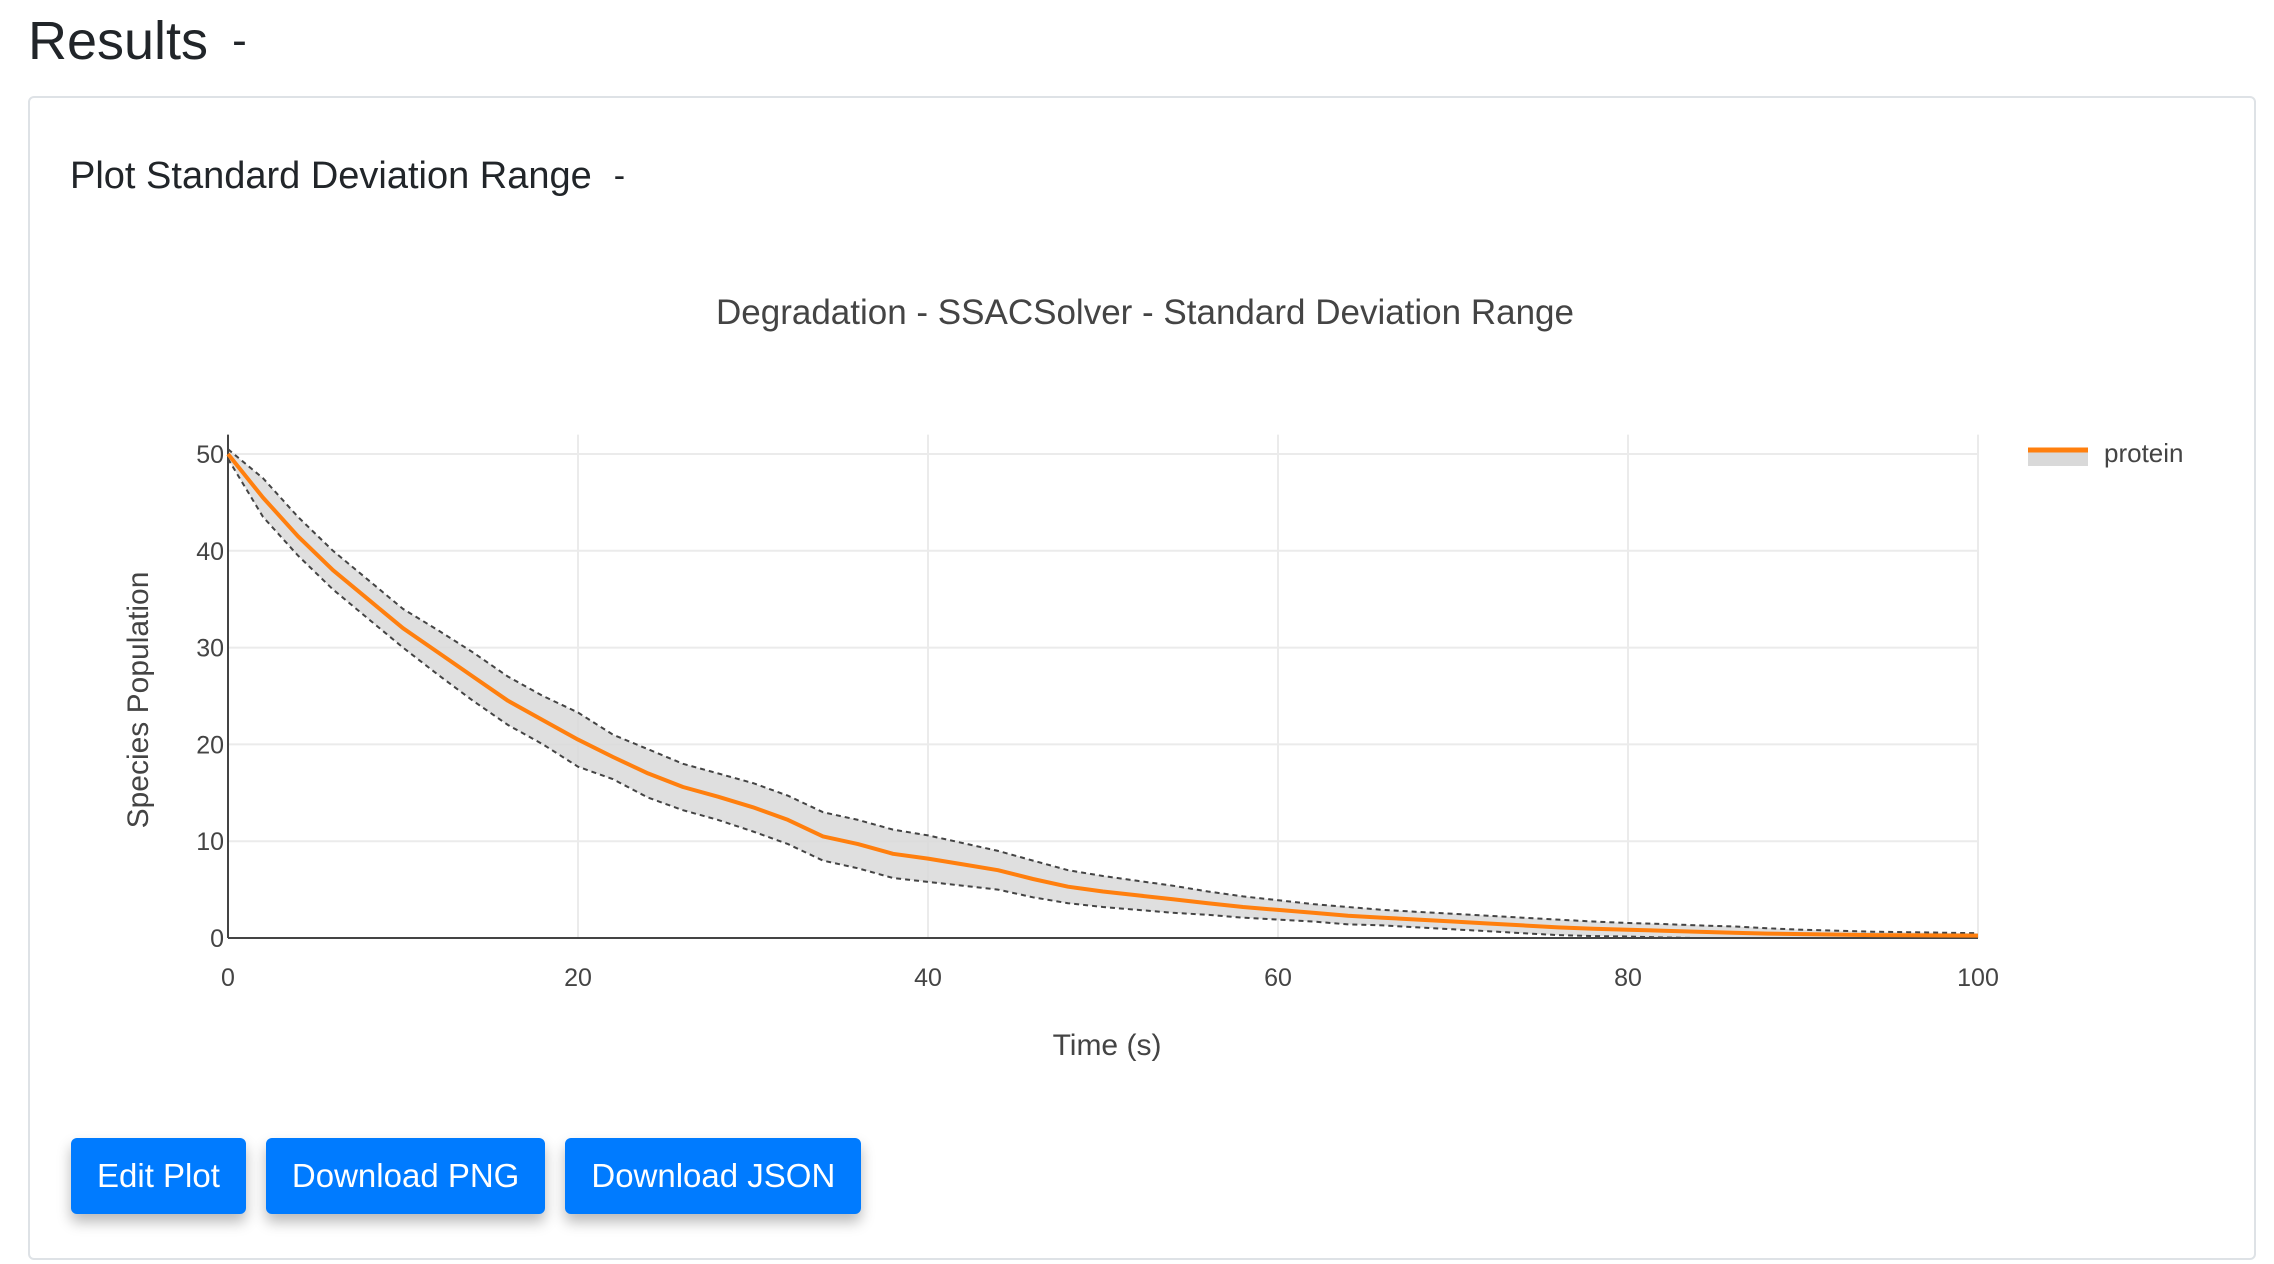 The image size is (2274, 1264). Describe the element at coordinates (118, 41) in the screenshot. I see `page-title-text: Results` at that location.